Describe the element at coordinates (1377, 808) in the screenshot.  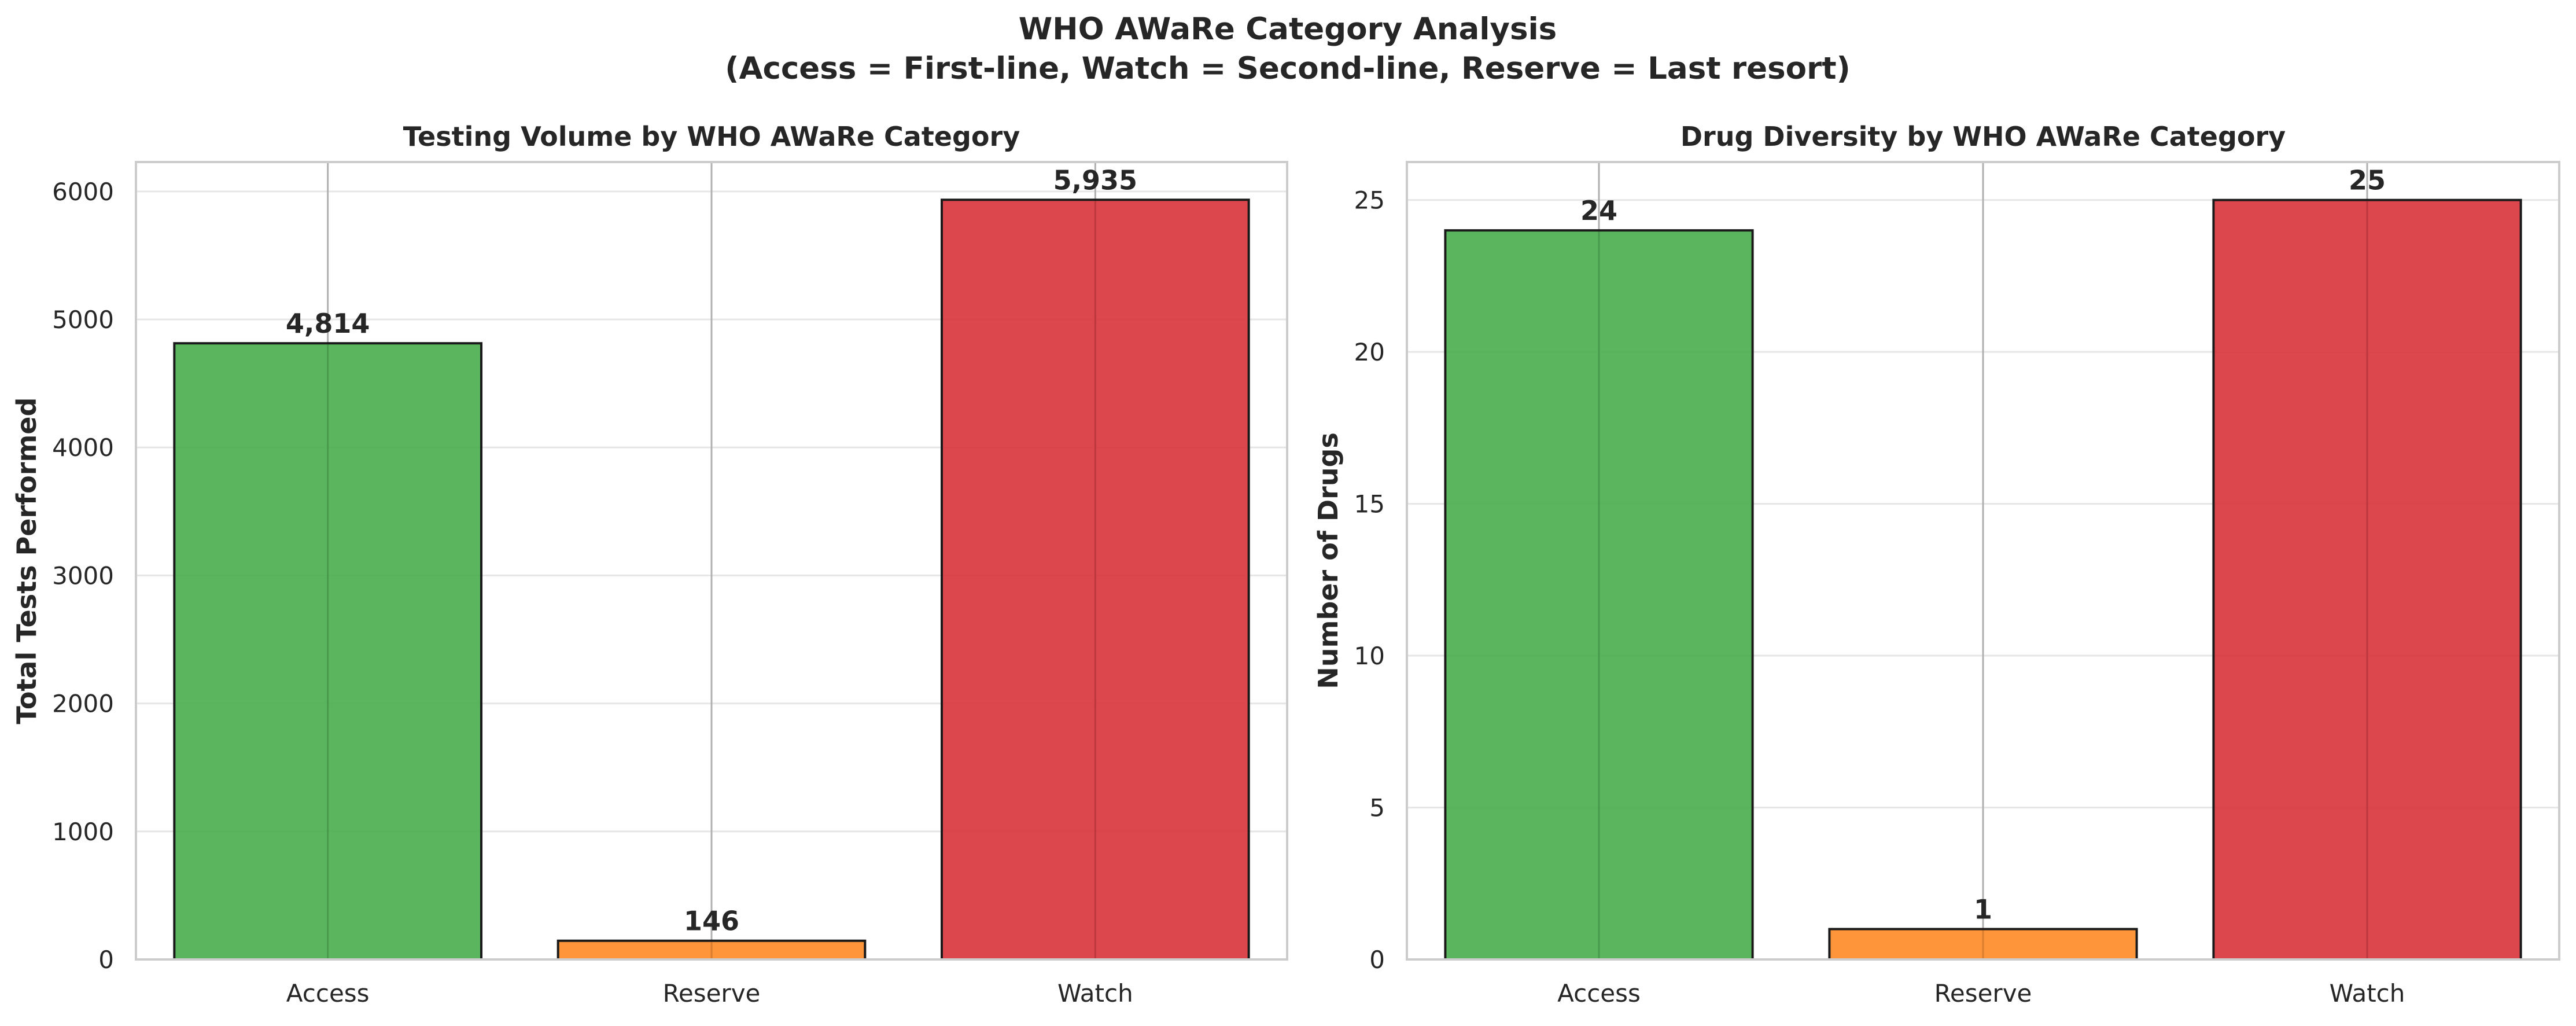
I see `y-tick-label: 5` at that location.